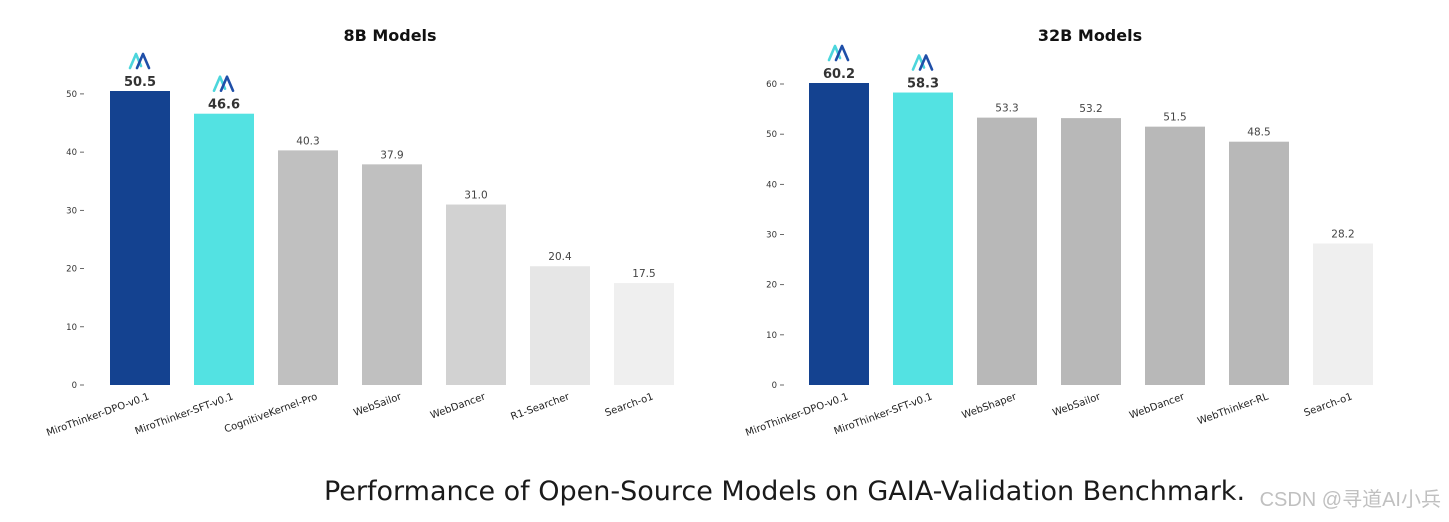 Image resolution: width=1449 pixels, height=522 pixels. Describe the element at coordinates (771, 85) in the screenshot. I see `y-tick-label: 60` at that location.